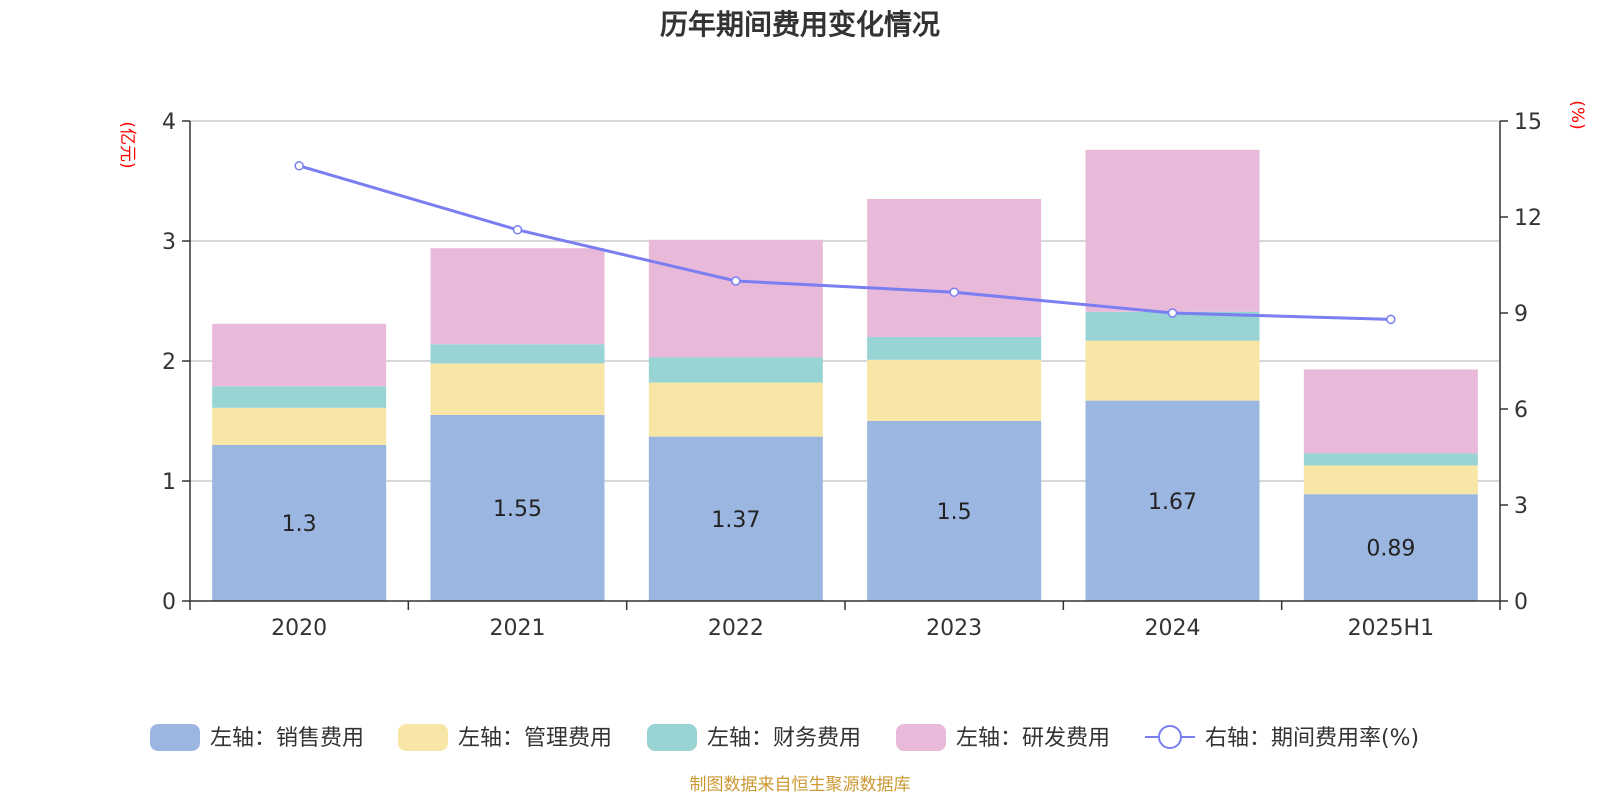 The height and width of the screenshot is (800, 1600). Describe the element at coordinates (1577, 114) in the screenshot. I see `right-axis-unit: (%)` at that location.